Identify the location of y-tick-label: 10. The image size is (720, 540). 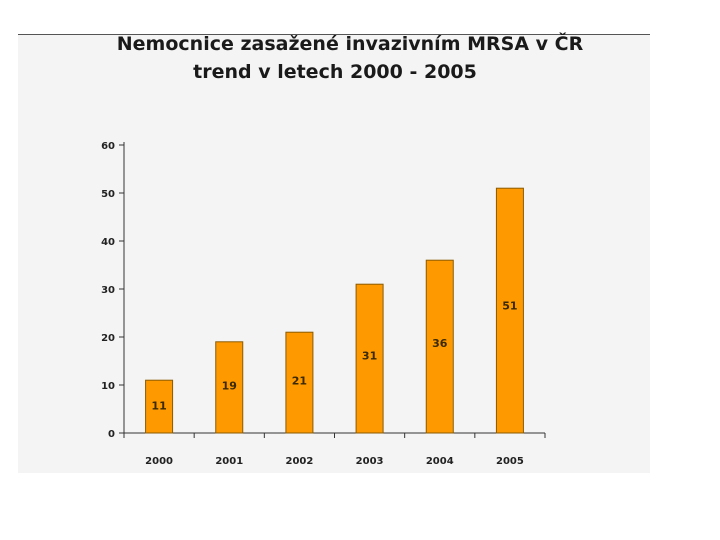
(108, 386).